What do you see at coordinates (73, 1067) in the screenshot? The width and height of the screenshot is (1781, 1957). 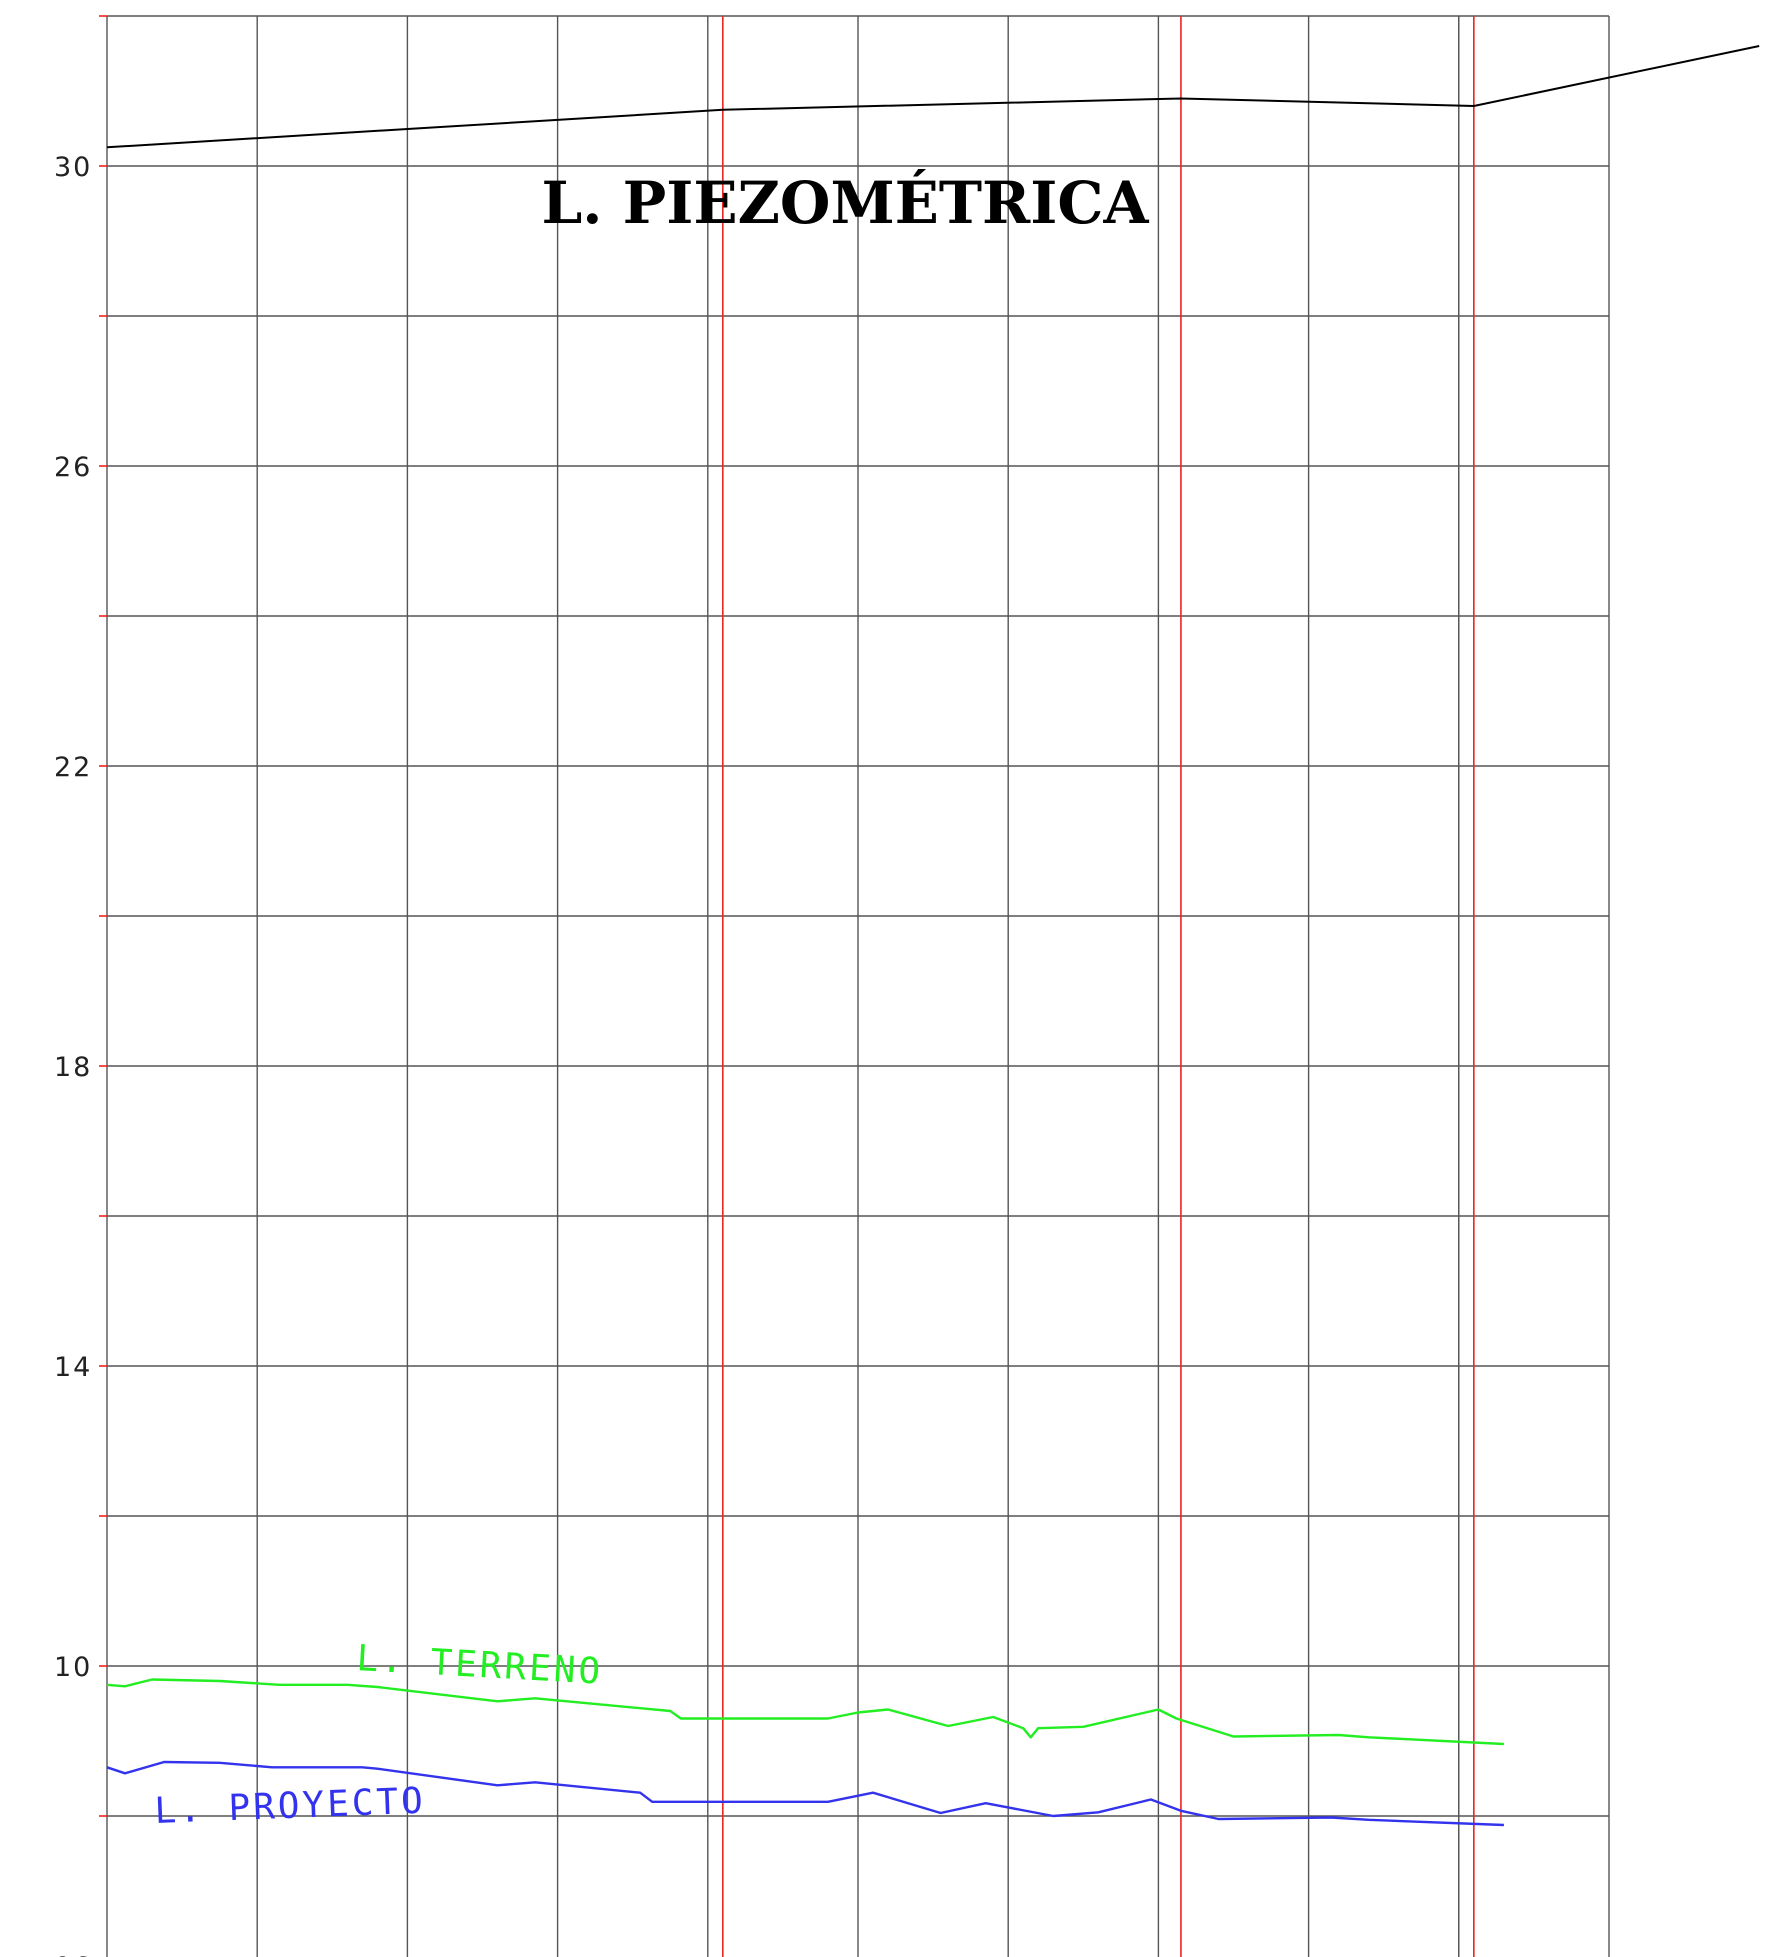 I see `y-tick-label: 18` at bounding box center [73, 1067].